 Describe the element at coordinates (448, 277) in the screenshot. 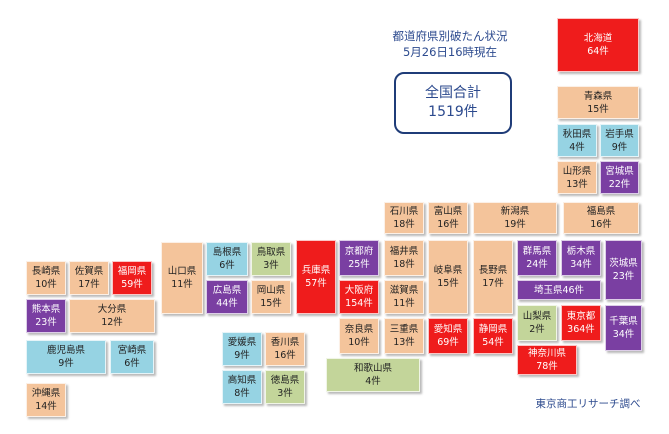

I see `pref-gifu: 岐阜県 15件` at that location.